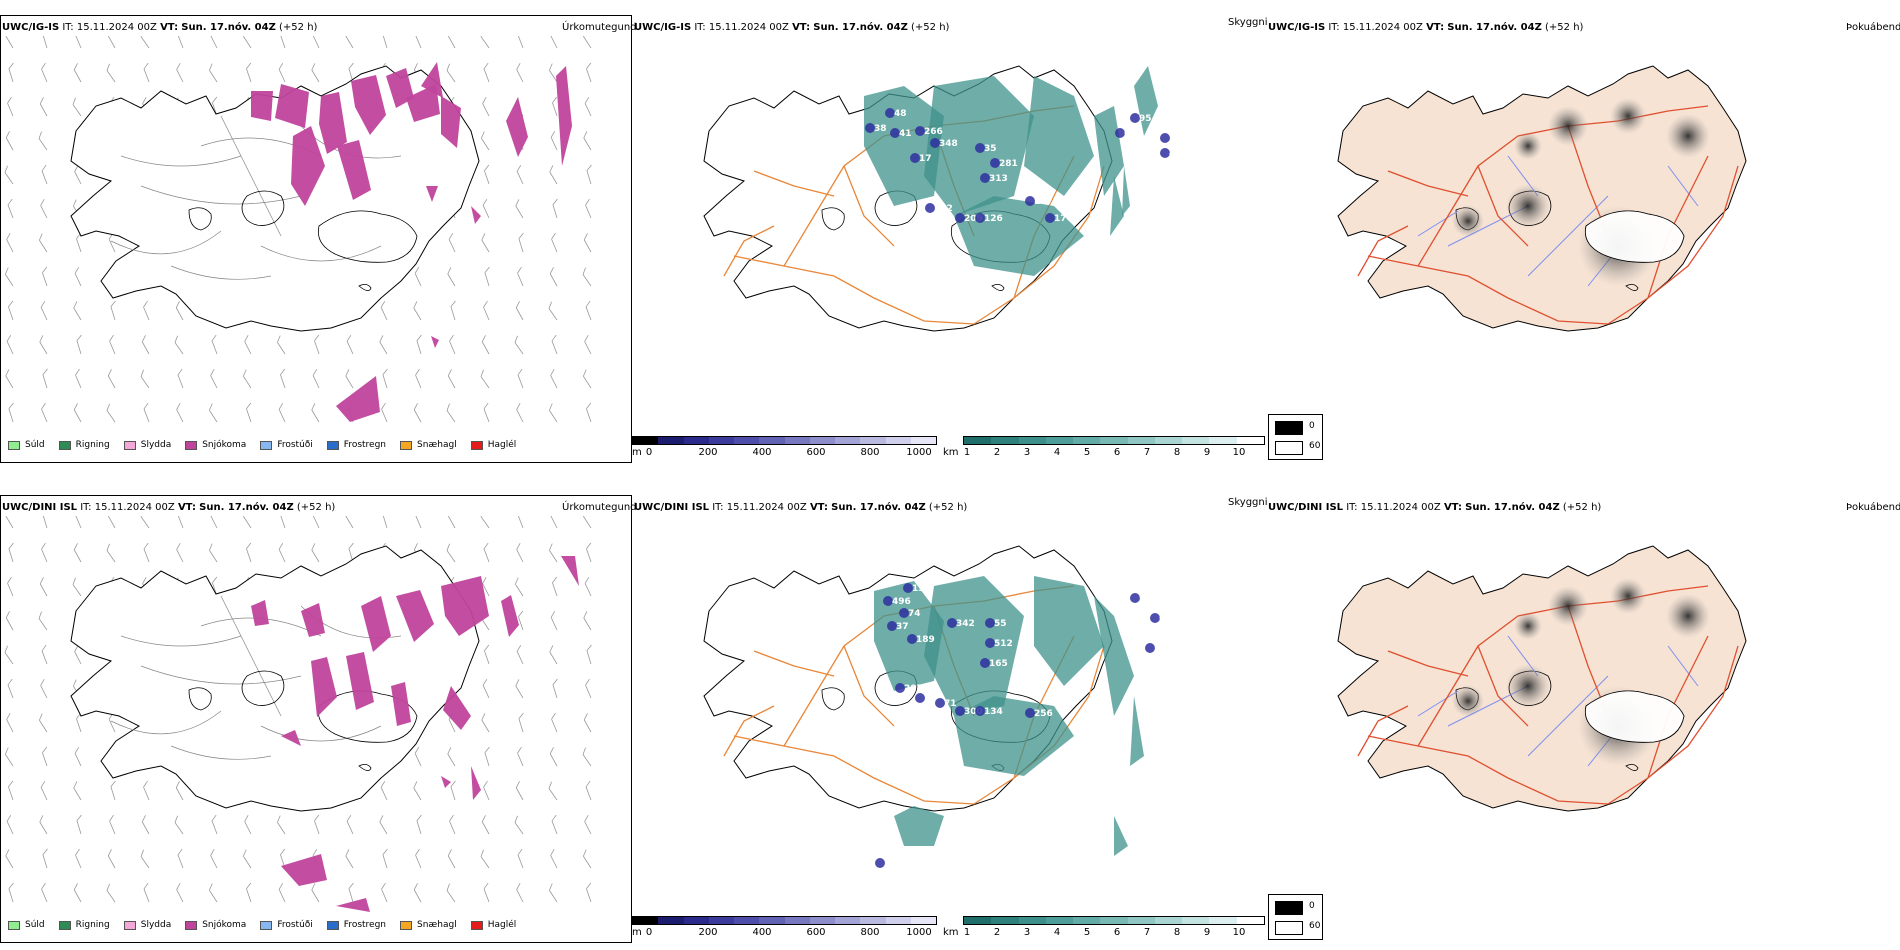 The width and height of the screenshot is (1900, 950). I want to click on colorbar-tick: 400, so click(762, 932).